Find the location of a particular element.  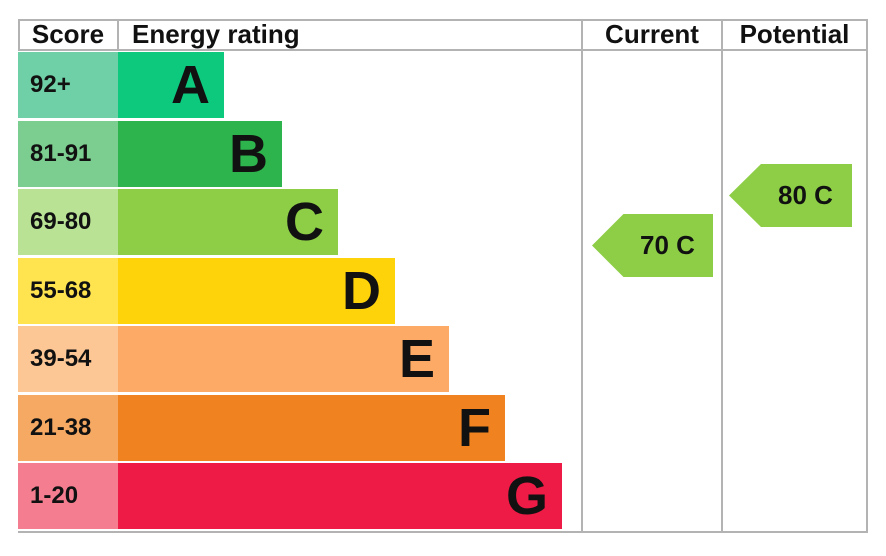

rating-row-g: 1-20 G is located at coordinates (443, 496).